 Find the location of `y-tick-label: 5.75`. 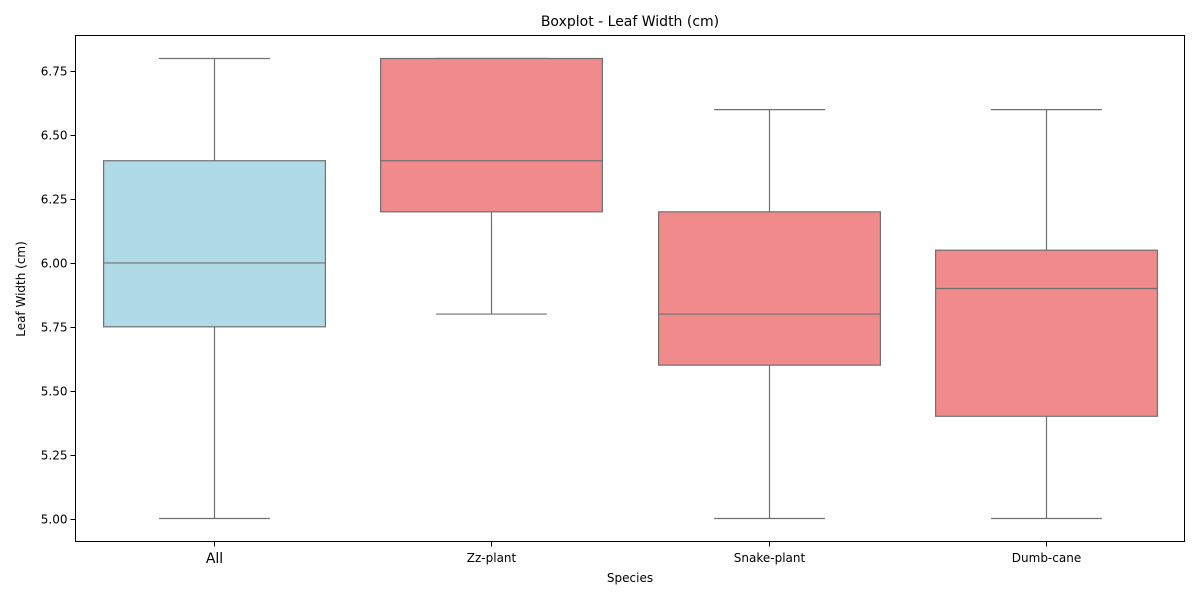

y-tick-label: 5.75 is located at coordinates (54, 328).